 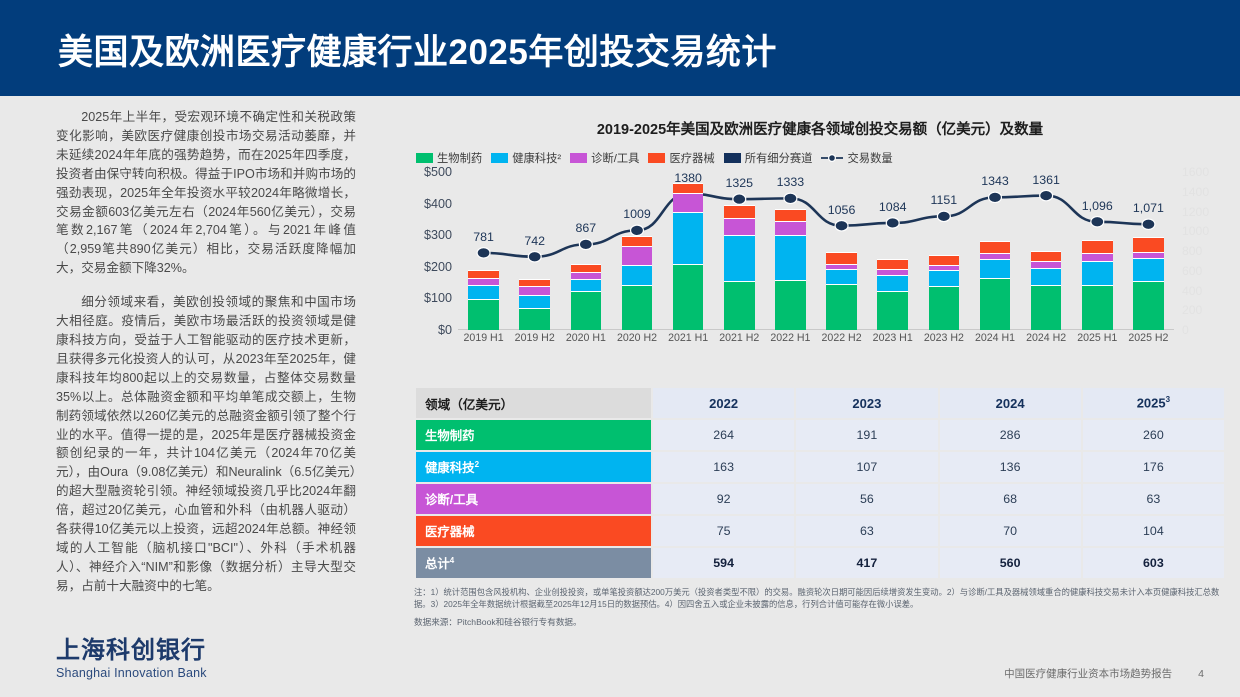 I want to click on x-axis-tick: 2021 H2, so click(x=739, y=338).